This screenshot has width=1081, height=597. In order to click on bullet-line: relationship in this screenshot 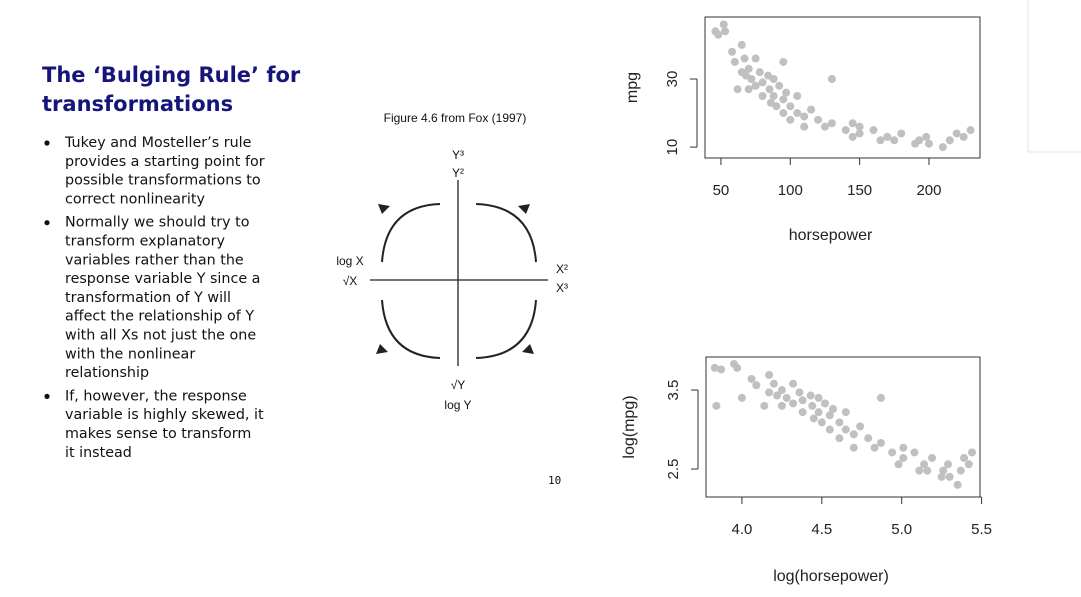, I will do `click(107, 373)`.